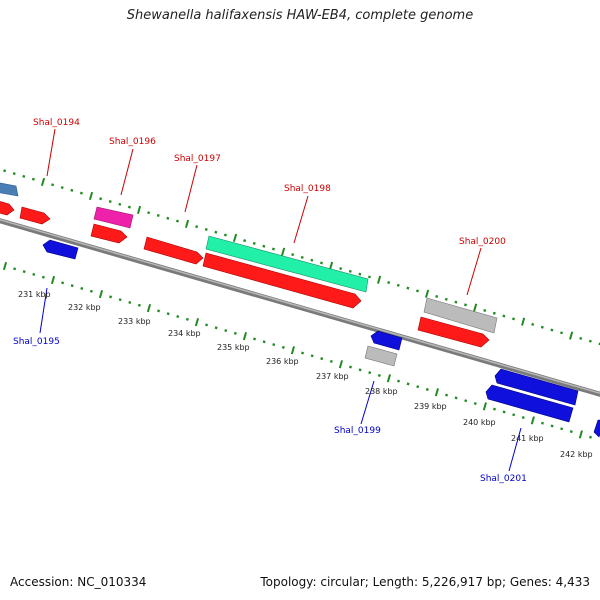 This screenshot has height=600, width=600. What do you see at coordinates (282, 280) in the screenshot?
I see `gene-shal-0198-red` at bounding box center [282, 280].